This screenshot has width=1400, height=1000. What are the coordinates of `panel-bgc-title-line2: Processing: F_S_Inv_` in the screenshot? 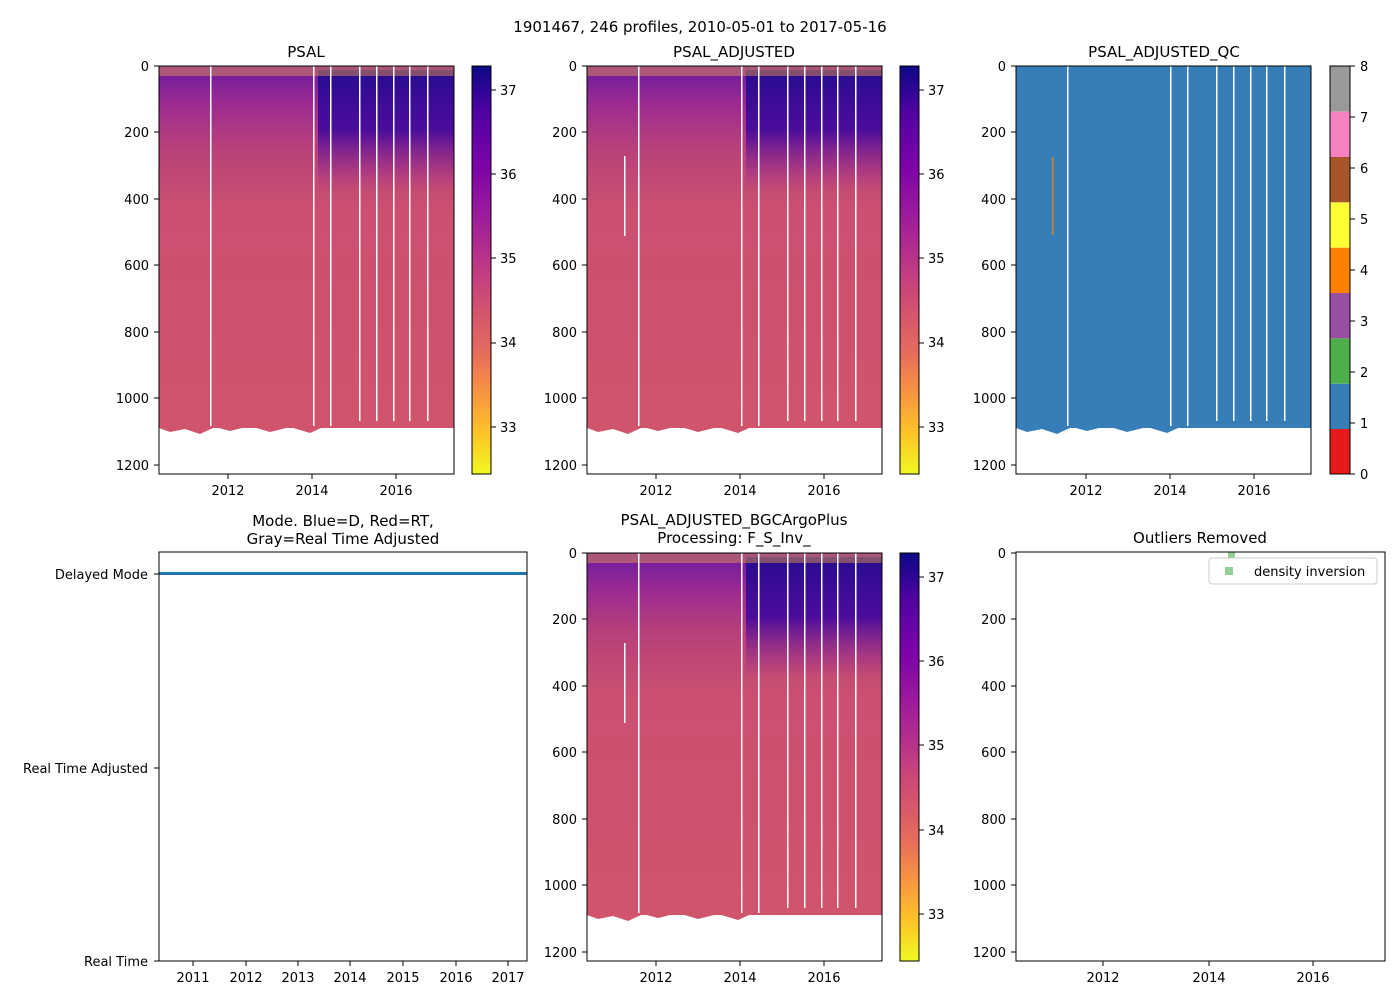 It's located at (734, 538).